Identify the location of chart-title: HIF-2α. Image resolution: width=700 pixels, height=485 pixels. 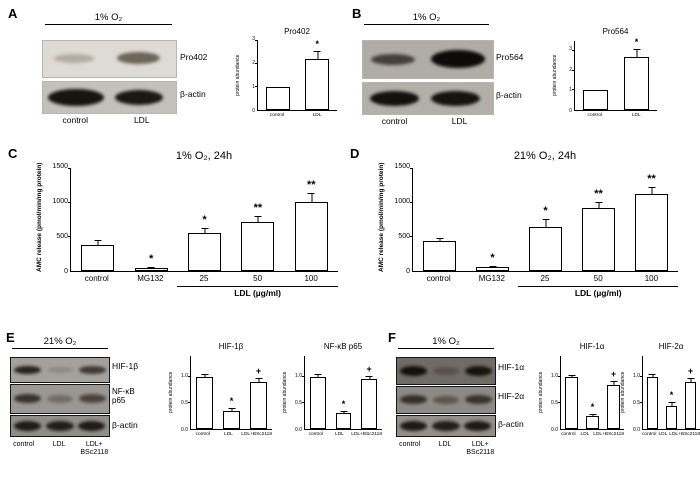
(671, 346).